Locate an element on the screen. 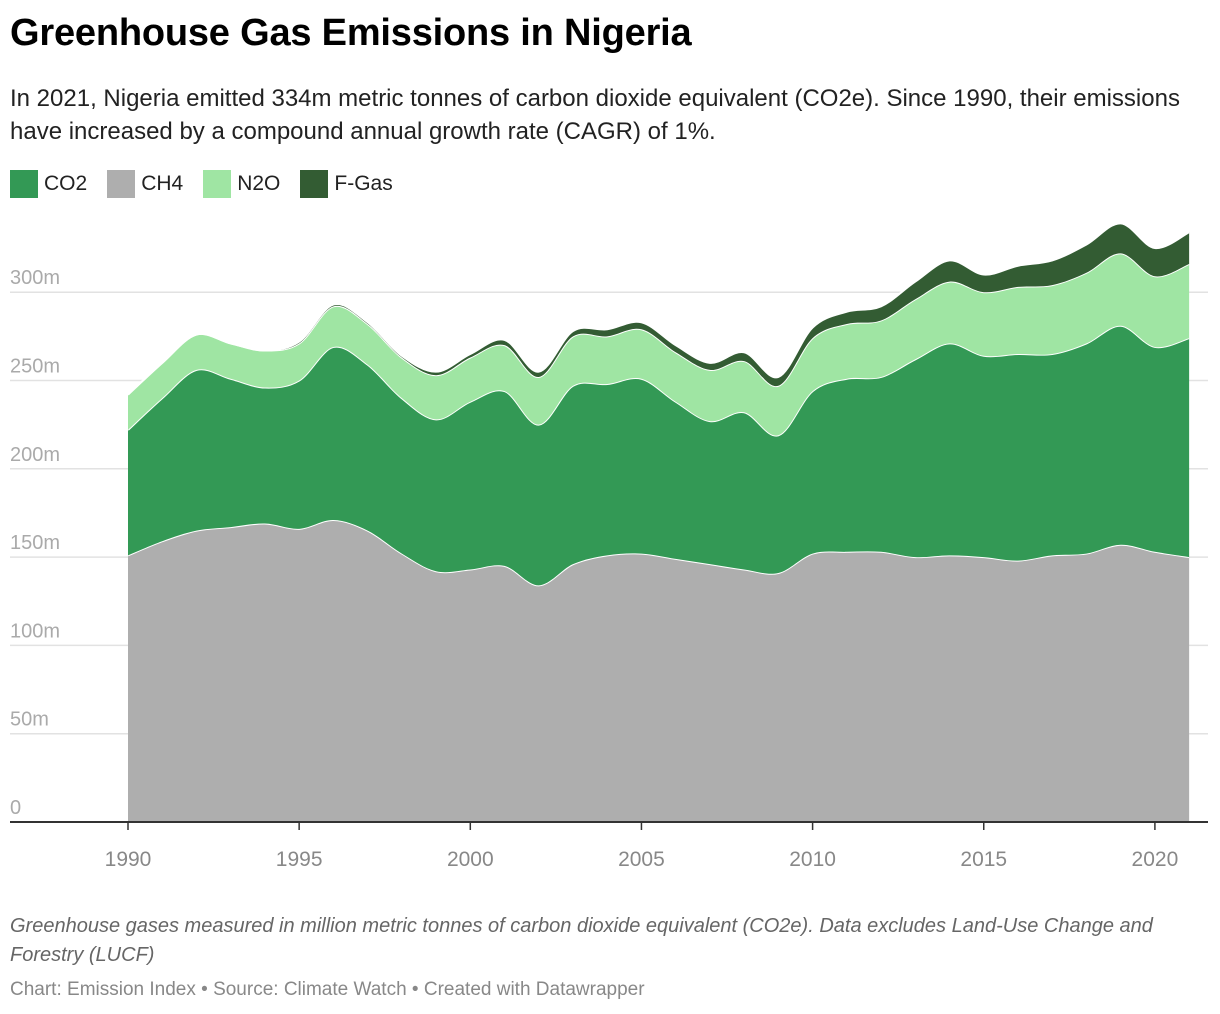 This screenshot has width=1220, height=1014. x-tick-label: 2005 is located at coordinates (641, 859).